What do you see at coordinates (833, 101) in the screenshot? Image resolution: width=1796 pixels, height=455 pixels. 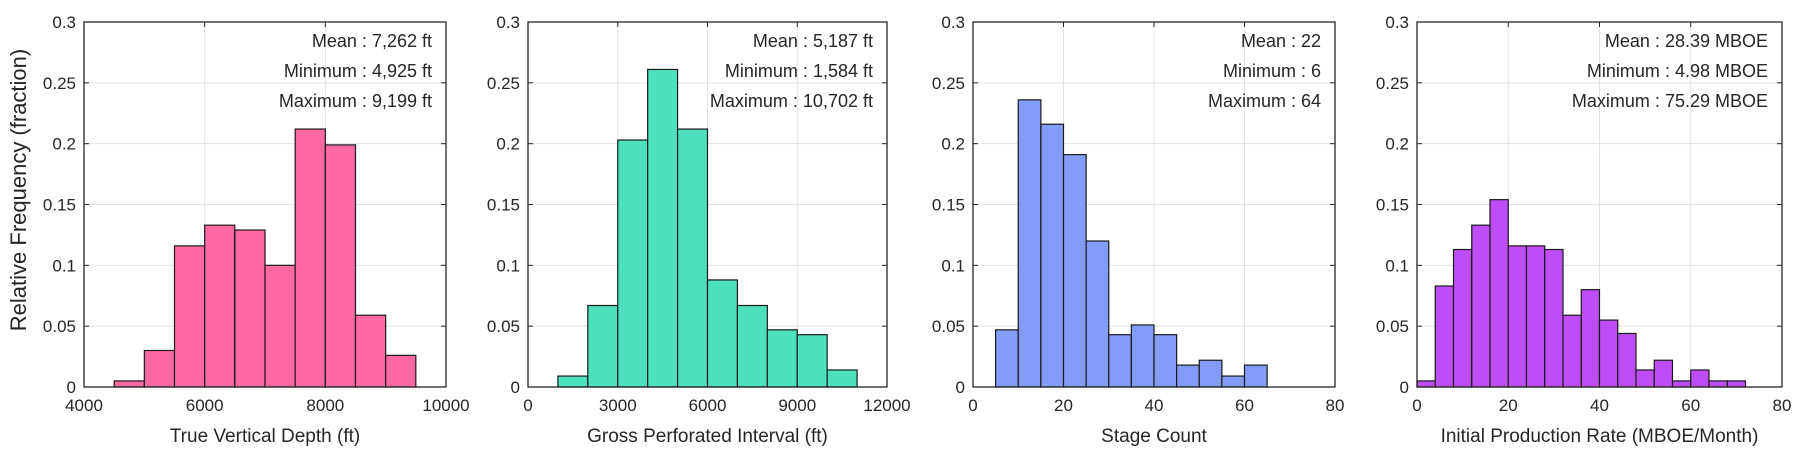 I see `stats-value: 10,702` at bounding box center [833, 101].